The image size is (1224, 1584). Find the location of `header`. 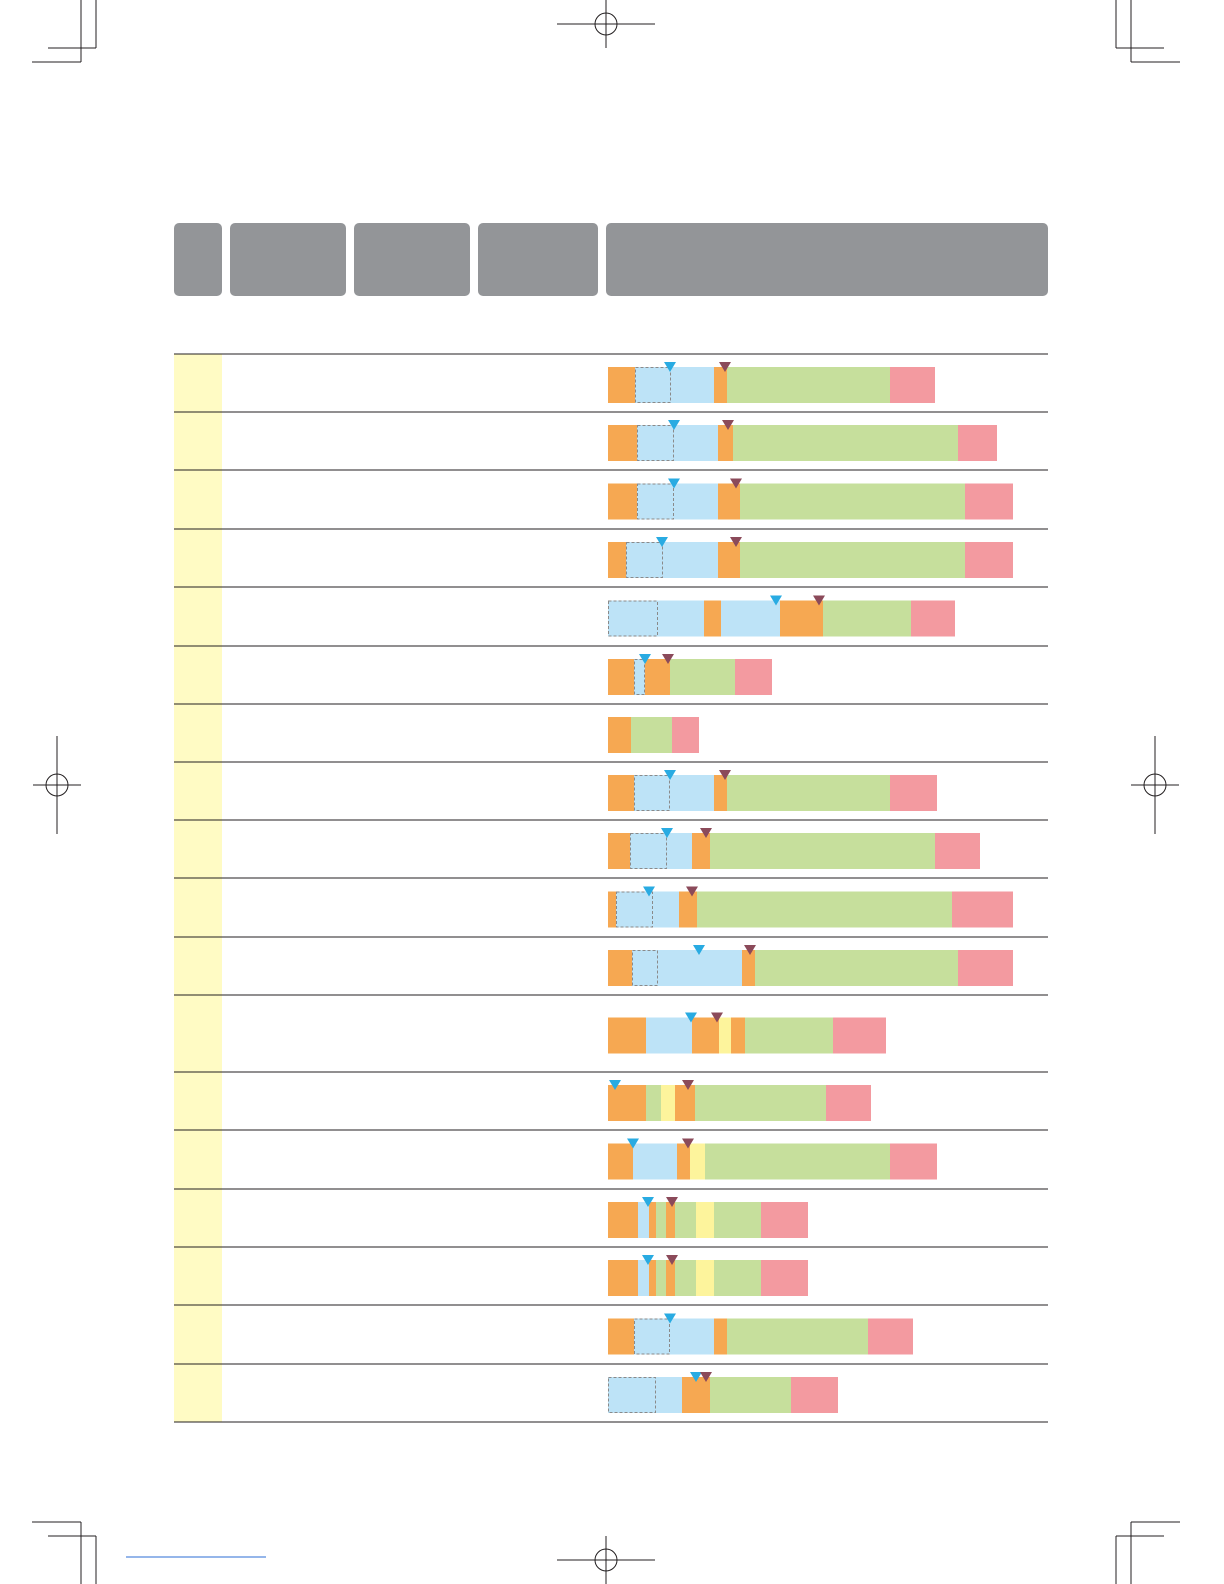

header is located at coordinates (611, 259).